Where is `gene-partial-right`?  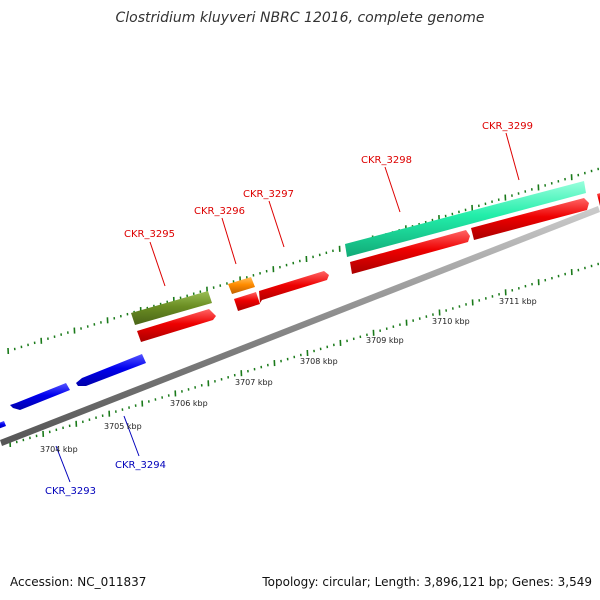
gene-partial-right is located at coordinates (598, 199).